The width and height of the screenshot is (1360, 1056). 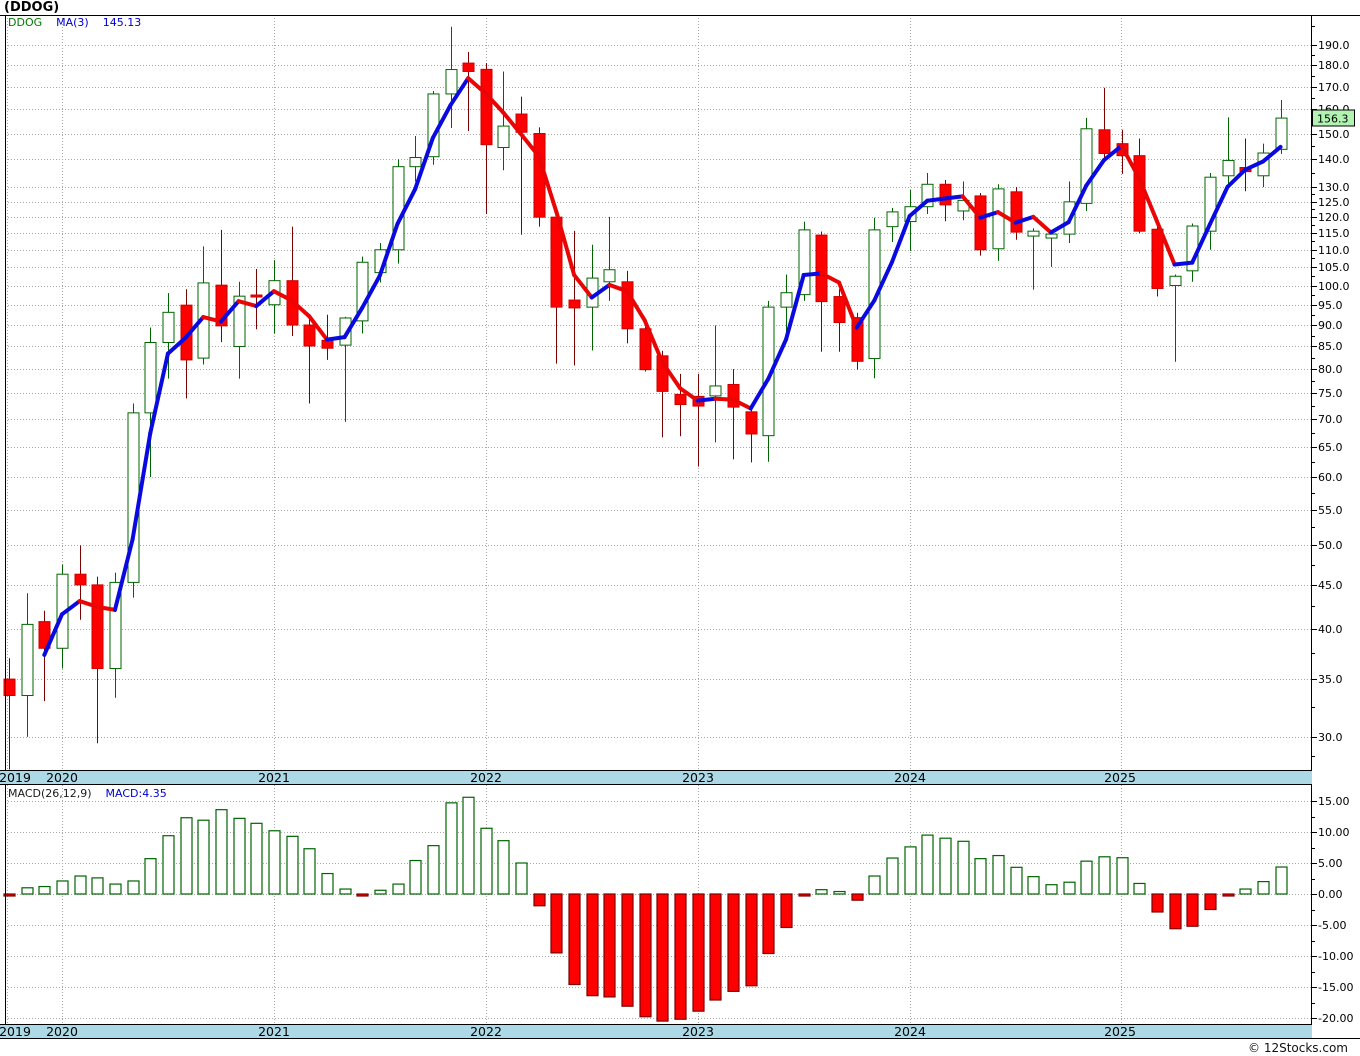 What do you see at coordinates (1330, 545) in the screenshot?
I see `axis-tick-label: 50.0` at bounding box center [1330, 545].